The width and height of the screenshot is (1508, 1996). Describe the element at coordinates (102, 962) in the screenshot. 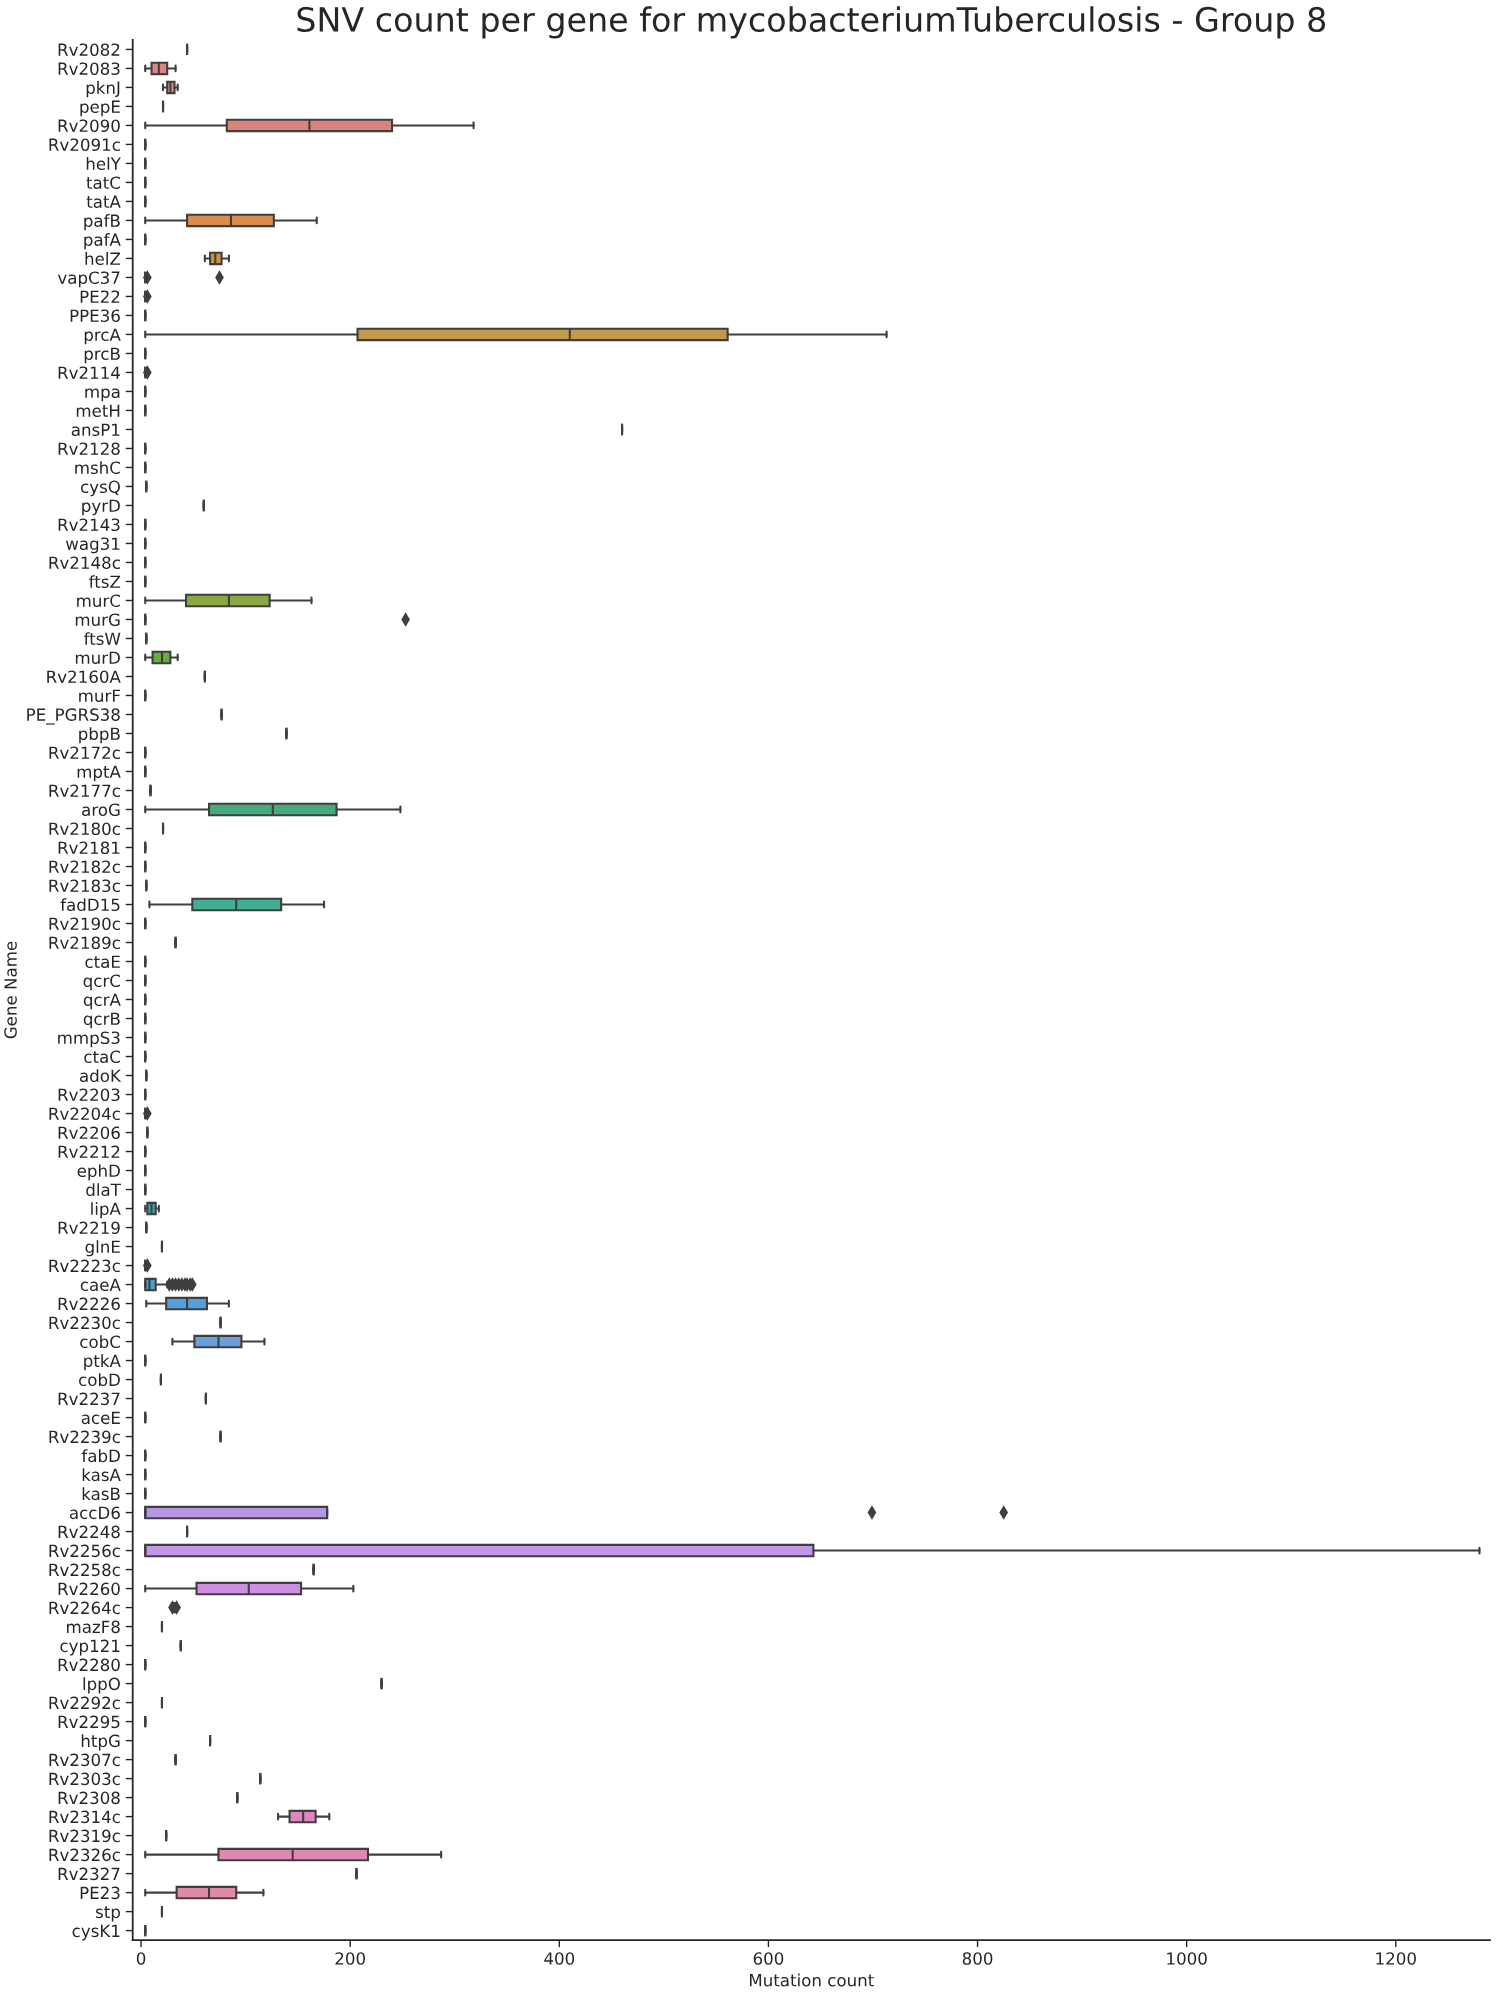

I see `y-tick-label: ctaE` at that location.